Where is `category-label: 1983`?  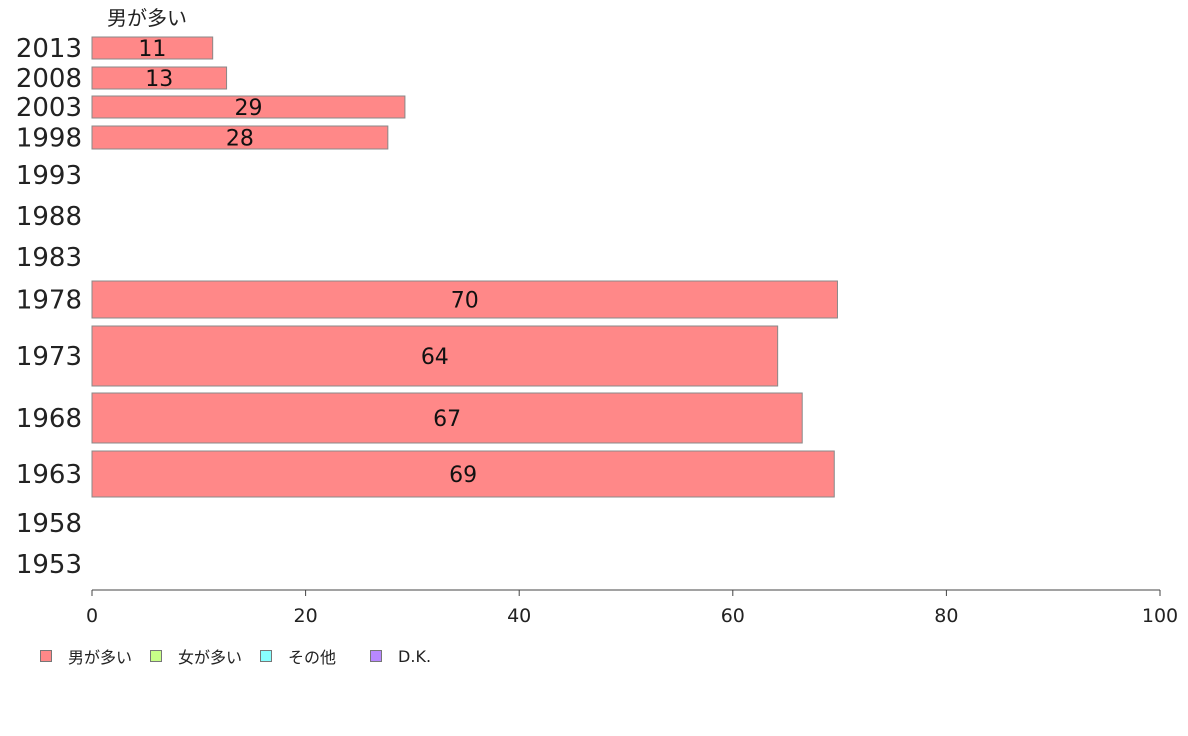
category-label: 1983 is located at coordinates (49, 258).